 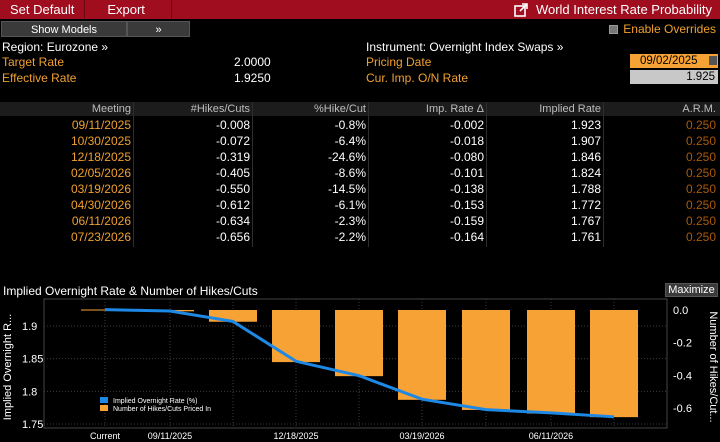 What do you see at coordinates (466, 237) in the screenshot?
I see `imp-rate-delta-value: -0.164` at bounding box center [466, 237].